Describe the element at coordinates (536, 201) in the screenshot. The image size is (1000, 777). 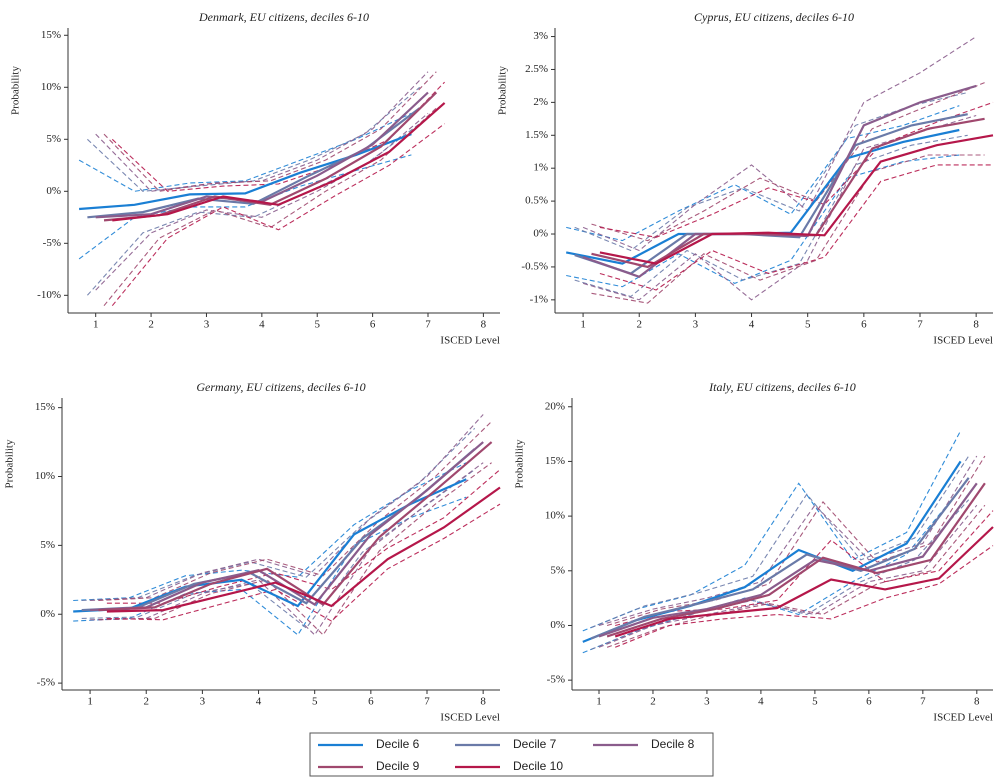
I see `y-tick-label: 0.5%` at that location.